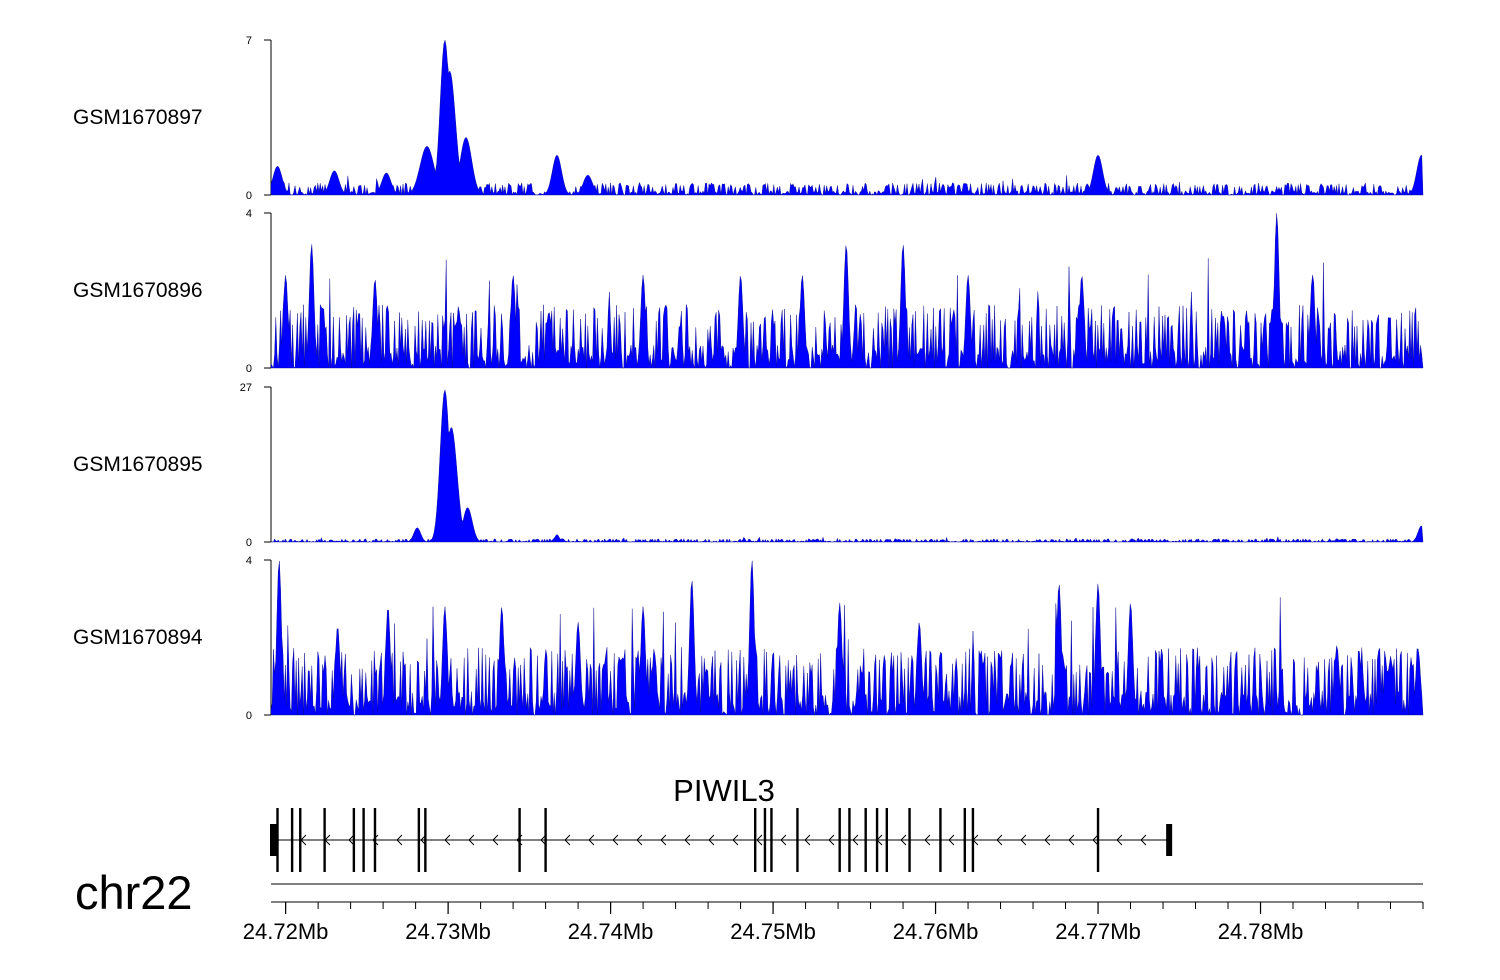 The height and width of the screenshot is (980, 1500). I want to click on gene-utr-end, so click(1169, 840).